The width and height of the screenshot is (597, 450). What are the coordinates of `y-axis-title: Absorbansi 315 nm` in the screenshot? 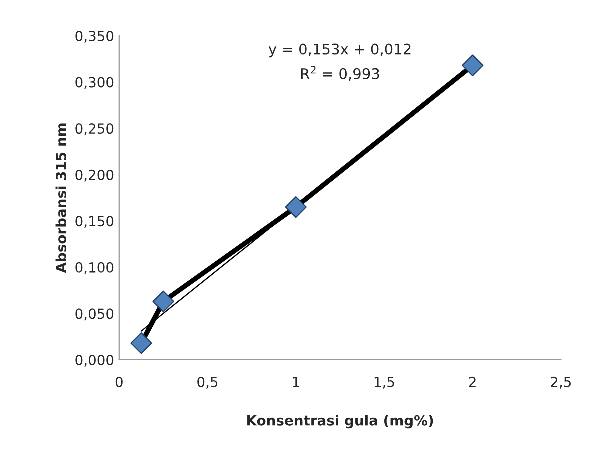 It's located at (61, 199).